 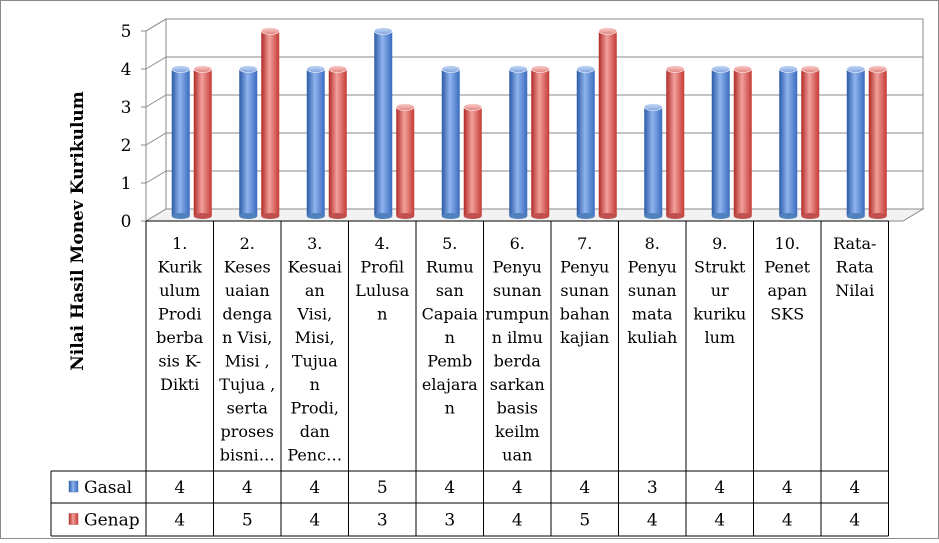 What do you see at coordinates (787, 279) in the screenshot?
I see `x-category-label: 10. Penet apan SKS` at bounding box center [787, 279].